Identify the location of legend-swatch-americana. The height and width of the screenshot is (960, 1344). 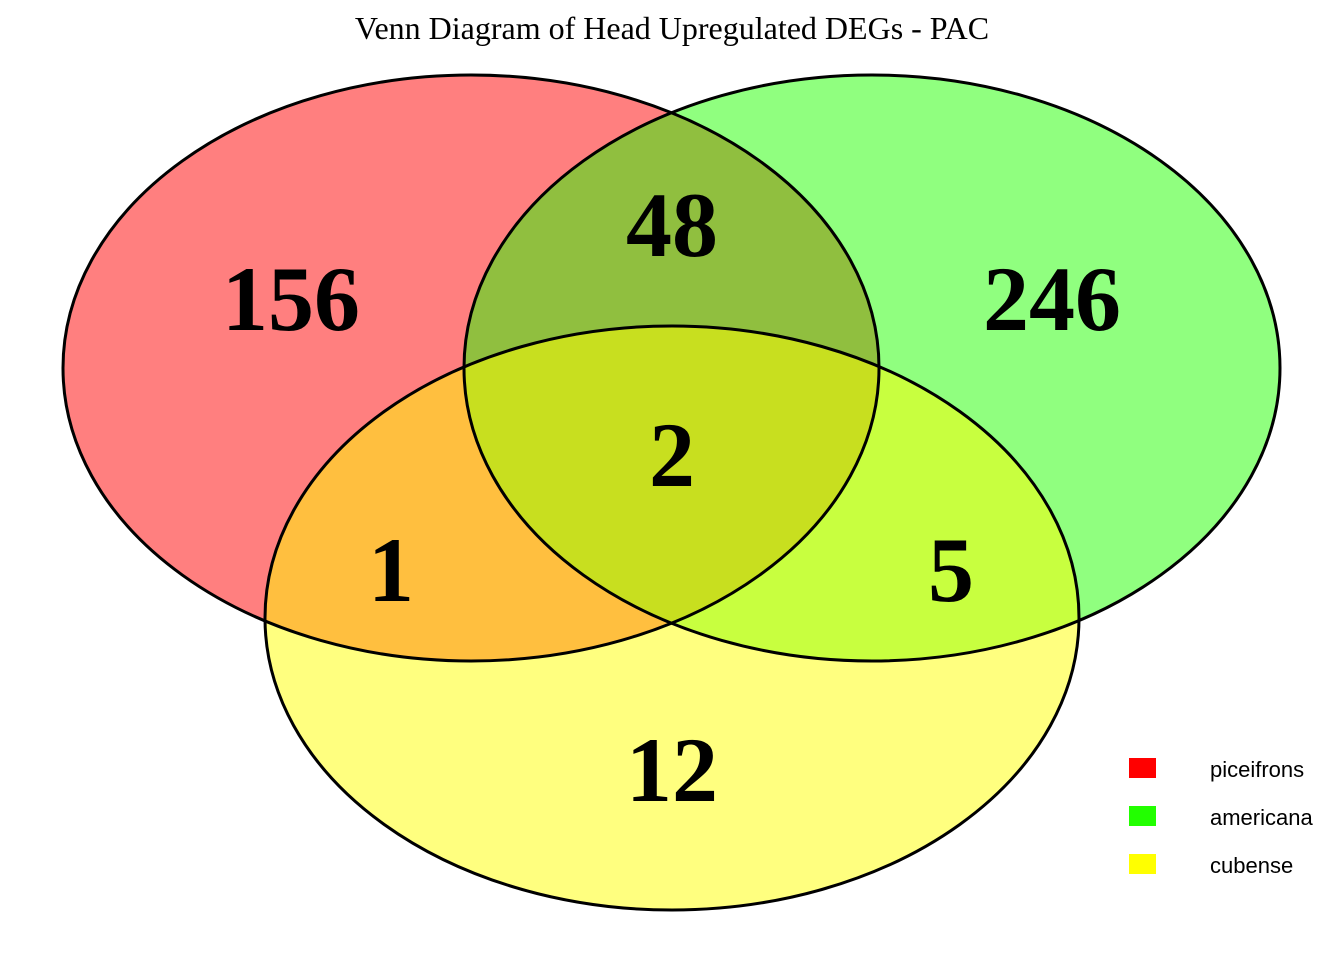
(1142, 816).